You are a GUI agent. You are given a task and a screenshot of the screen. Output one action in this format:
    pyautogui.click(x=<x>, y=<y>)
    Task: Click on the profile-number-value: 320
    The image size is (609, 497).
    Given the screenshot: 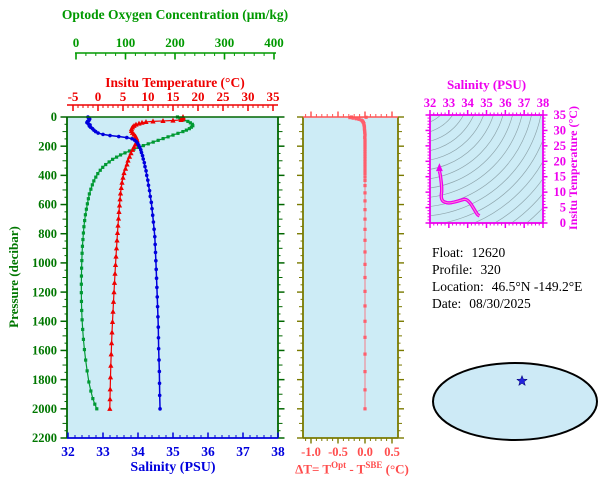 What is the action you would take?
    pyautogui.click(x=490, y=269)
    